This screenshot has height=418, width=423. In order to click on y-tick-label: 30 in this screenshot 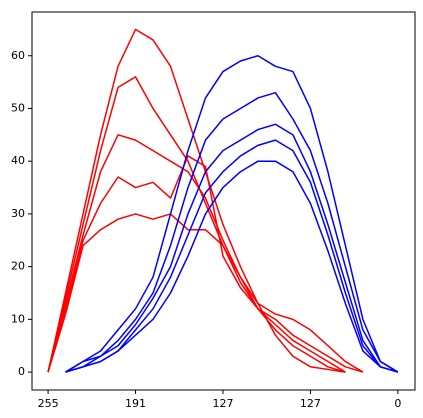, I will do `click(18, 213)`.